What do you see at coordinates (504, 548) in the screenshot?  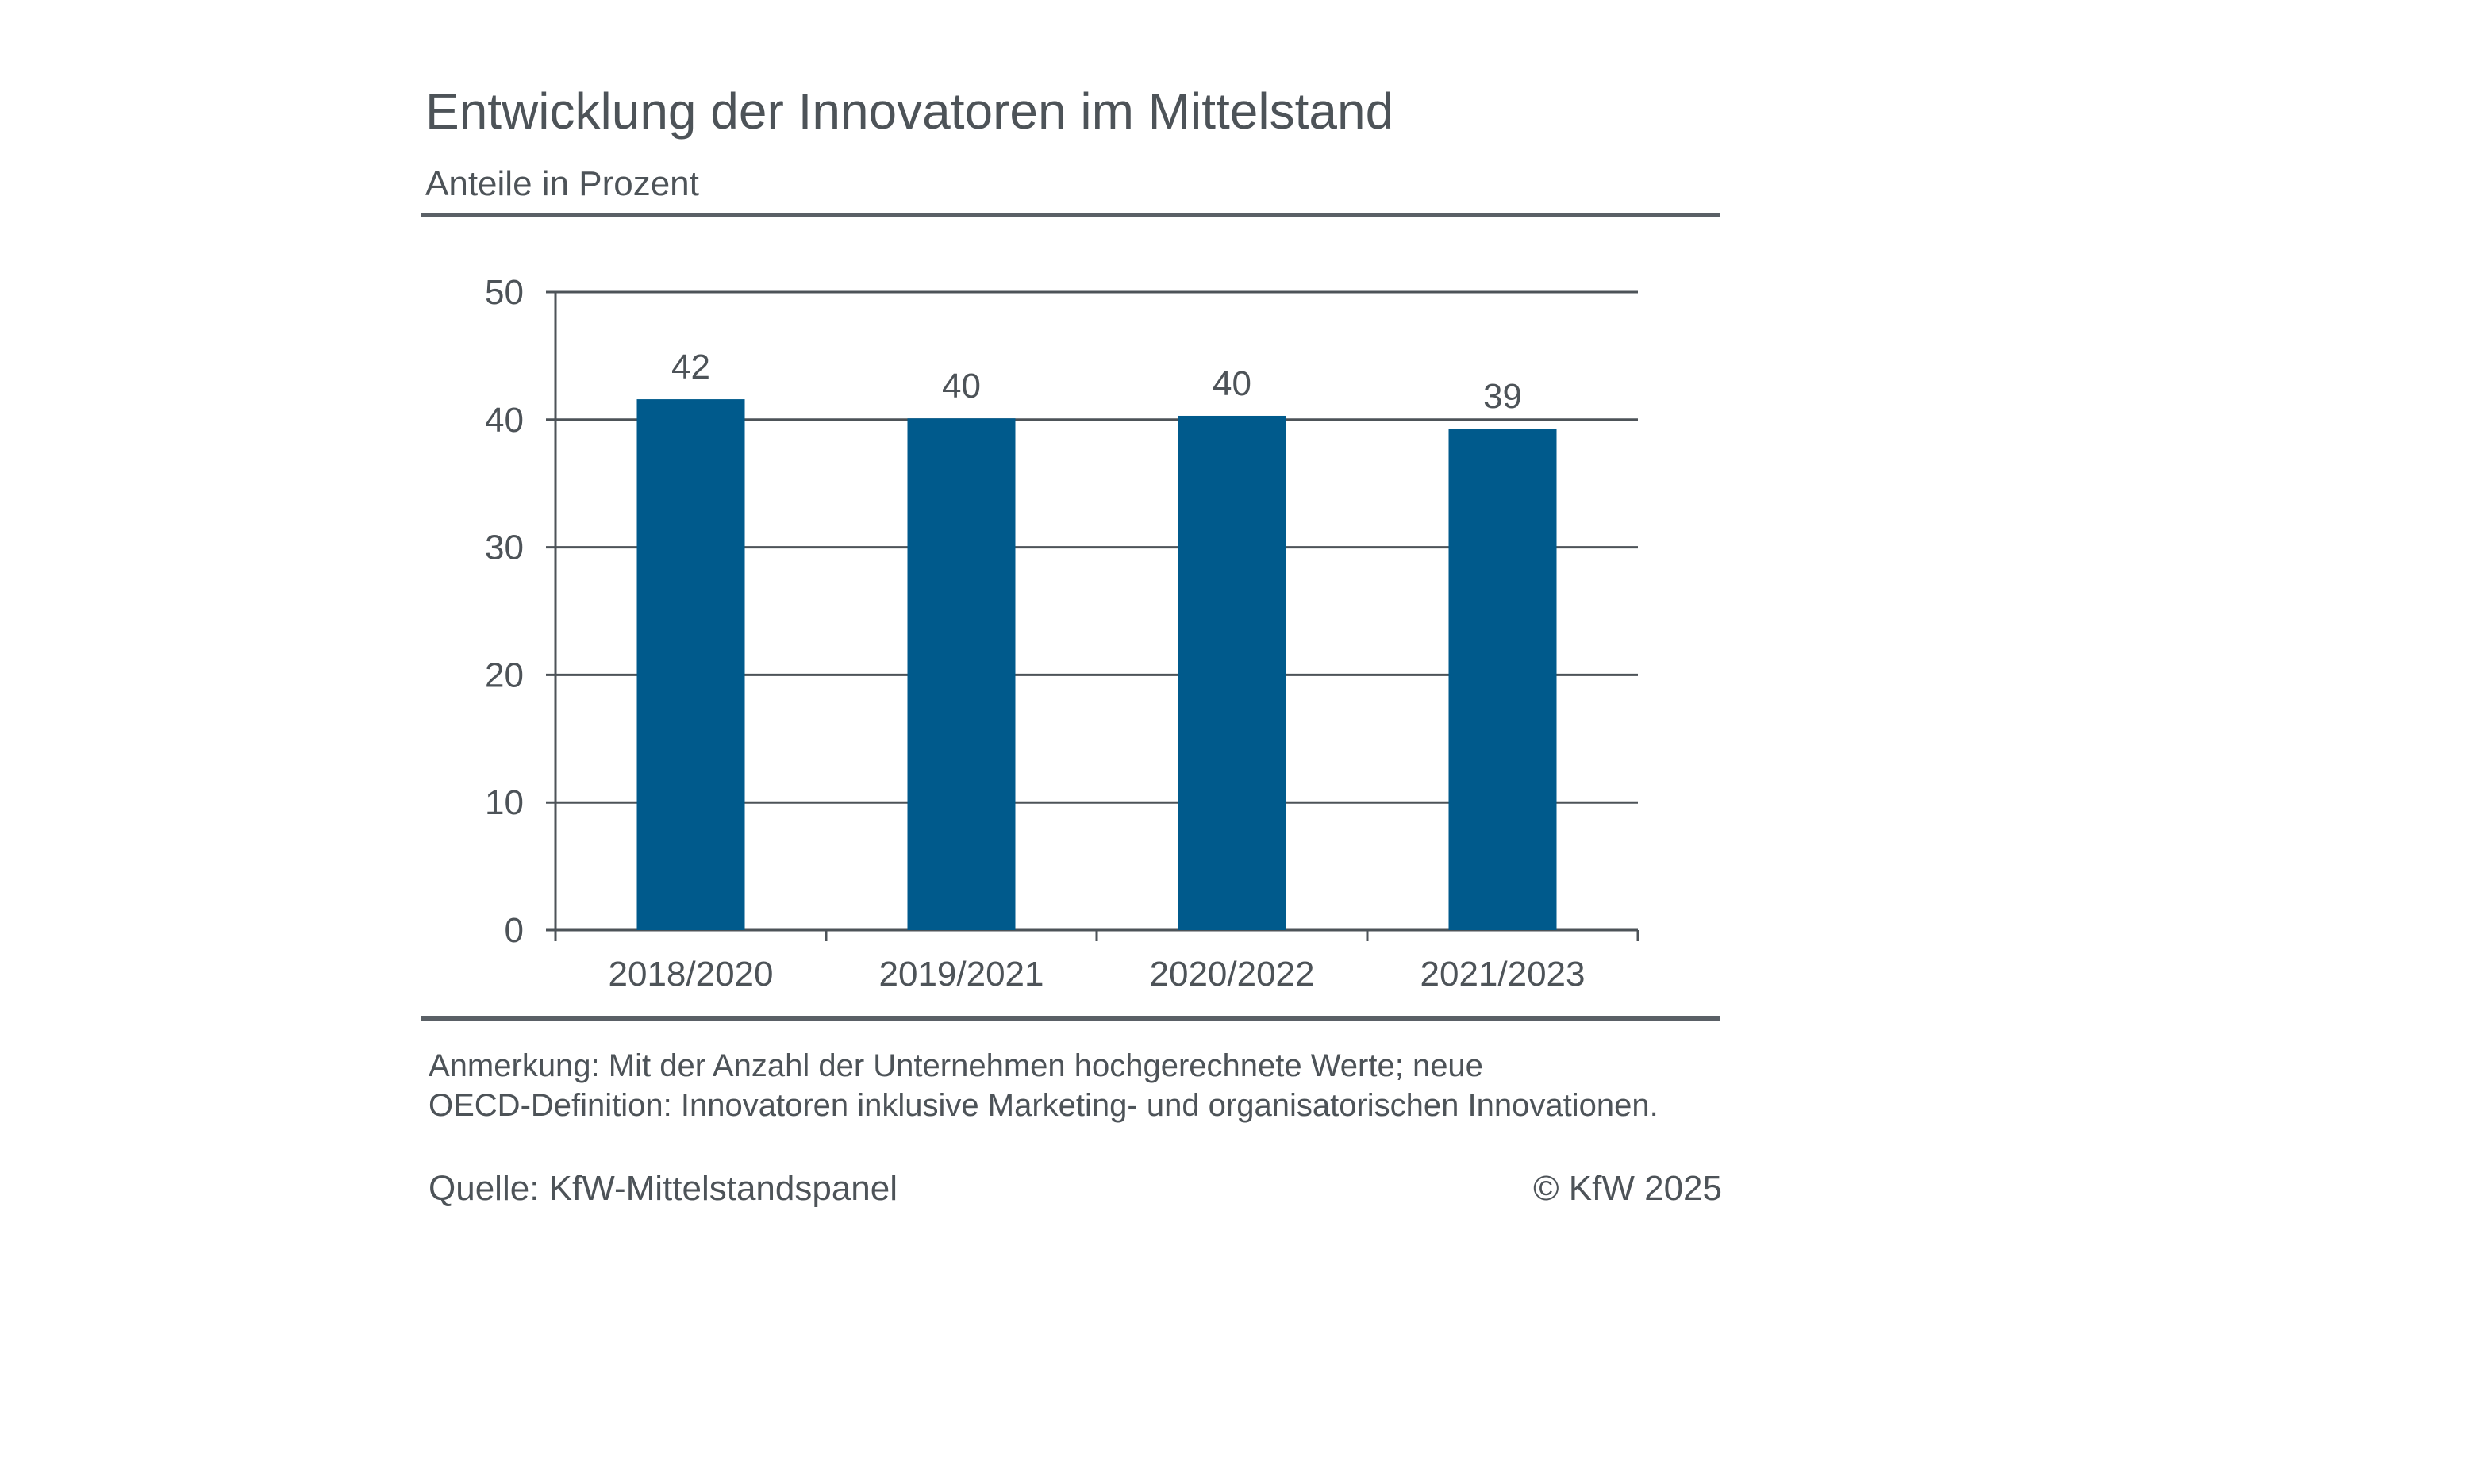 I see `y-tick-label: 30` at bounding box center [504, 548].